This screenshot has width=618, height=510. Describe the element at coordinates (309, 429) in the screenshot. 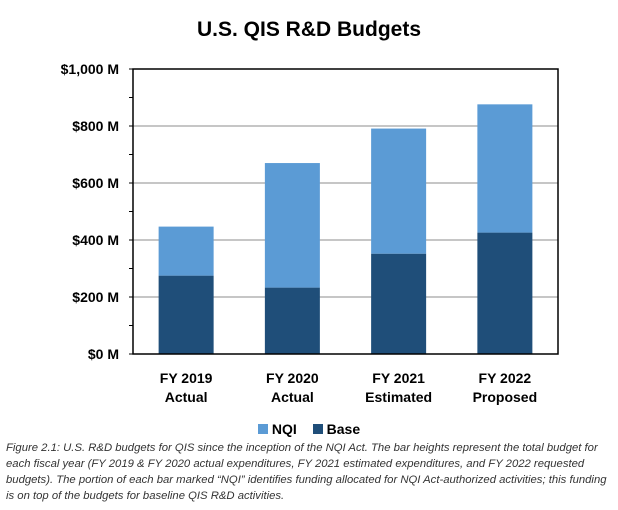

I see `legend: NQI Base` at that location.